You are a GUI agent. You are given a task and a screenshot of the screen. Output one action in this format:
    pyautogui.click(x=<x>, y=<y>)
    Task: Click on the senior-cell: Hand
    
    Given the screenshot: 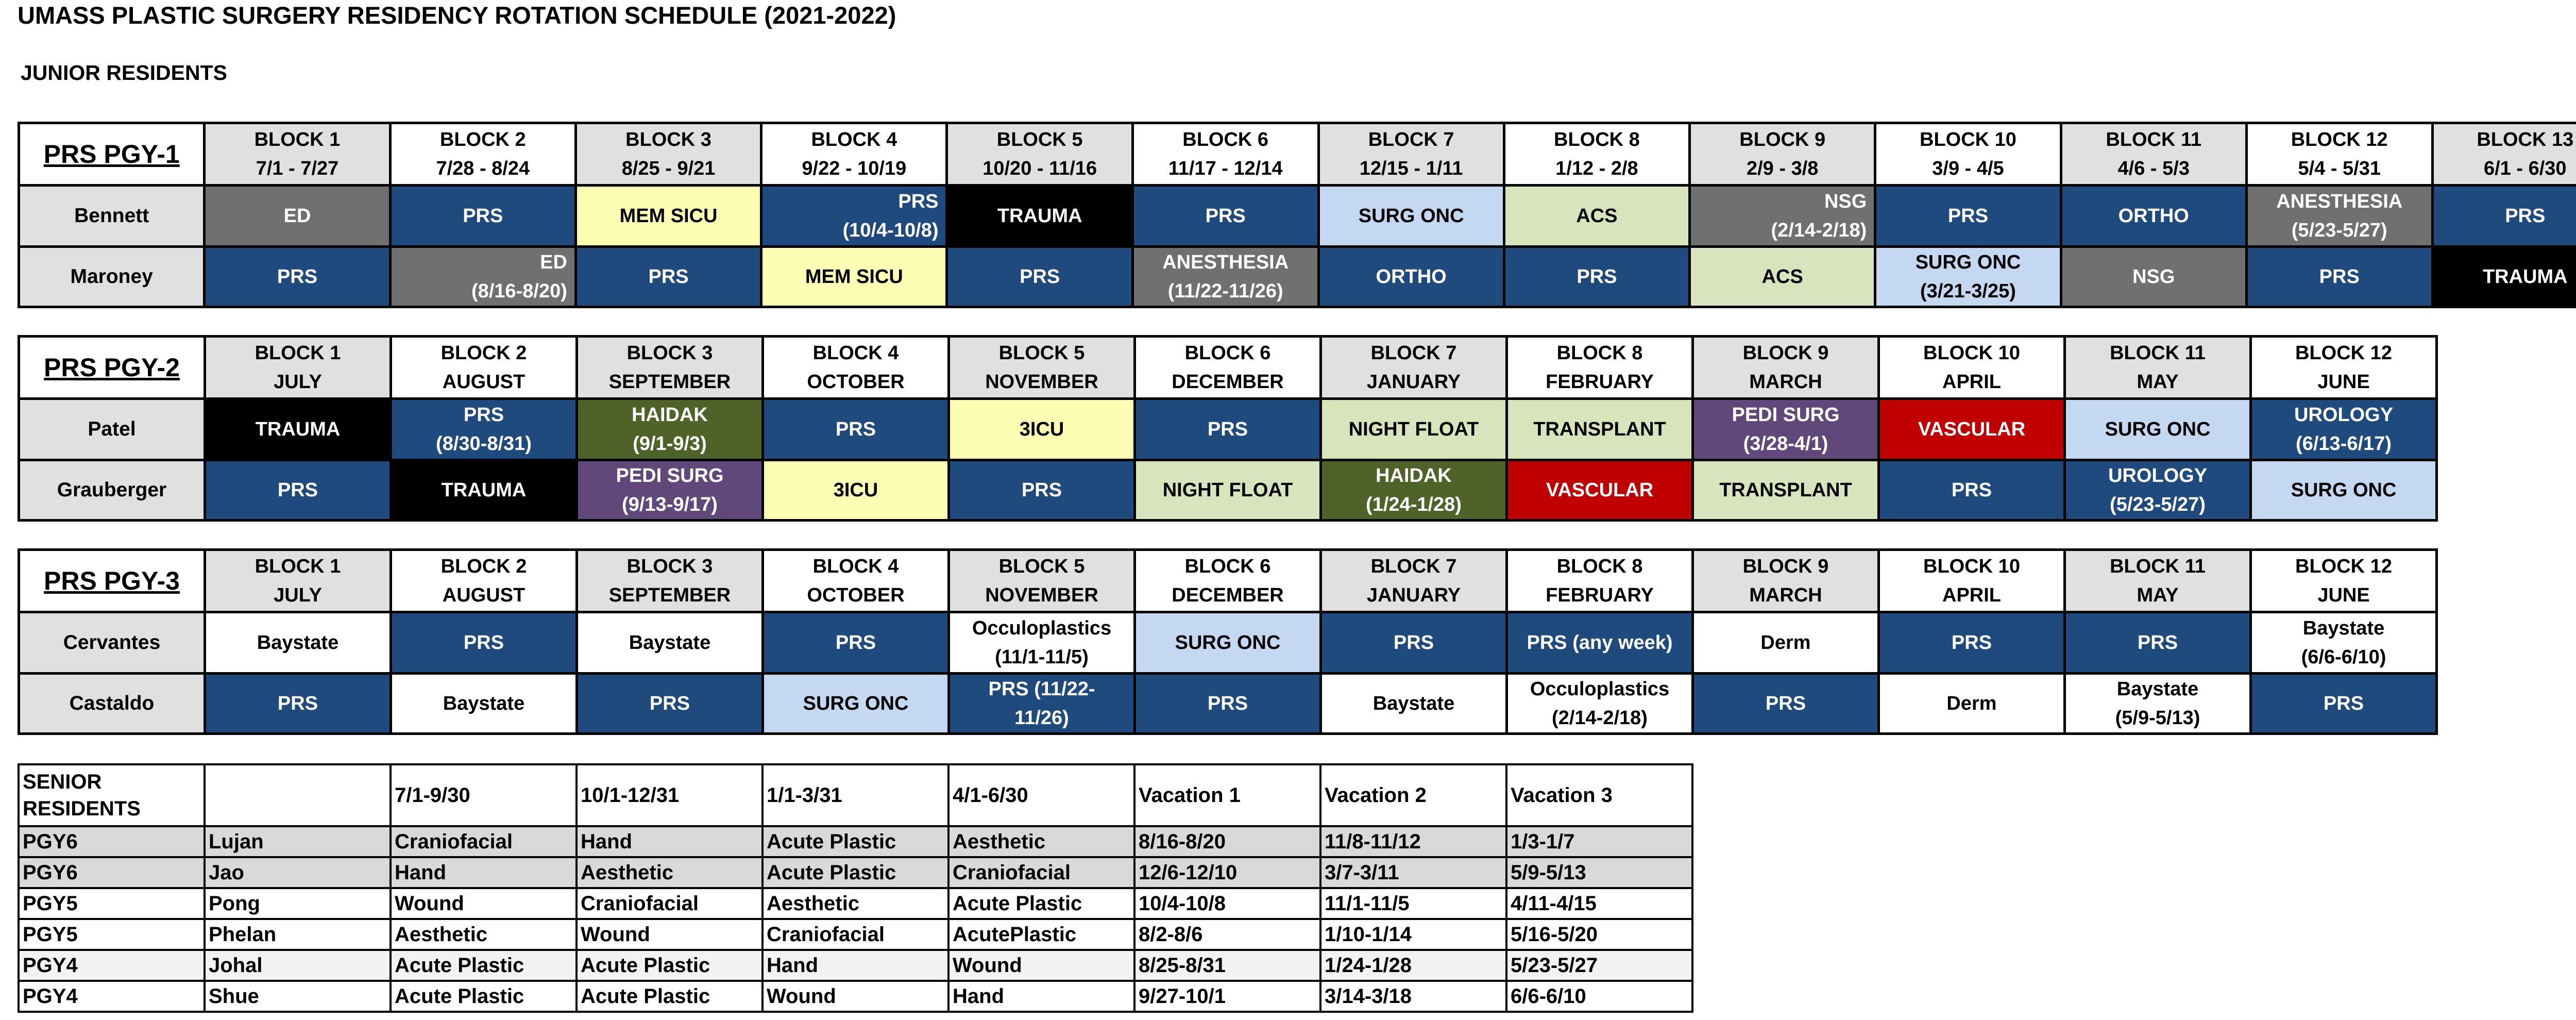 What is the action you would take?
    pyautogui.click(x=1041, y=997)
    